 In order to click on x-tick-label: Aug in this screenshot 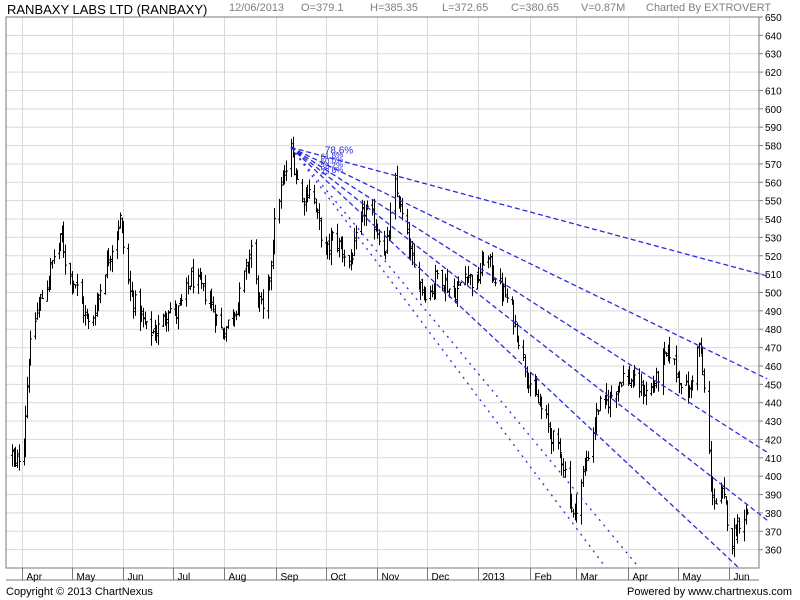, I will do `click(238, 577)`.